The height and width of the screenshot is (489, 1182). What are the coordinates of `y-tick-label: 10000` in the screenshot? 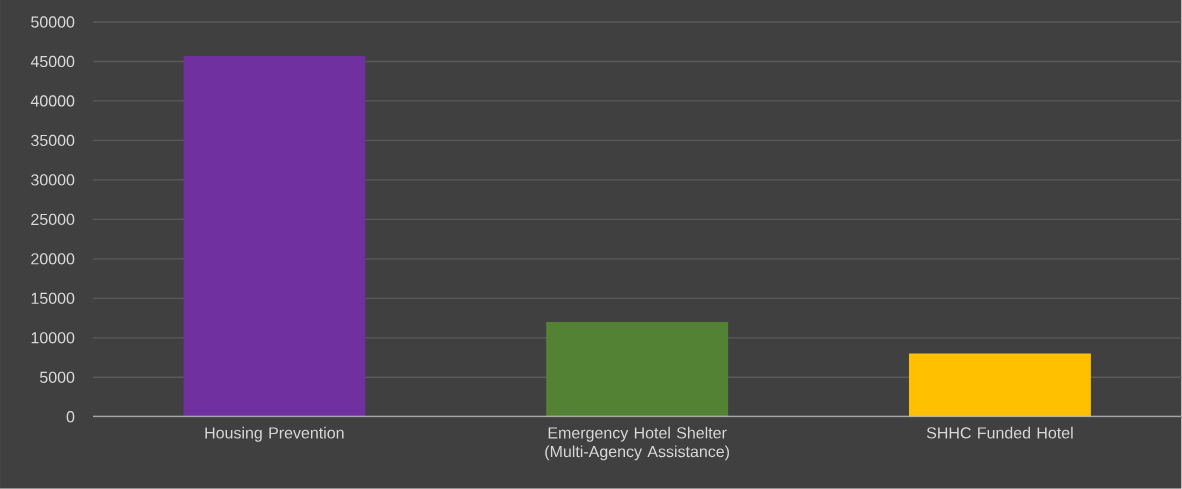 It's located at (53, 338).